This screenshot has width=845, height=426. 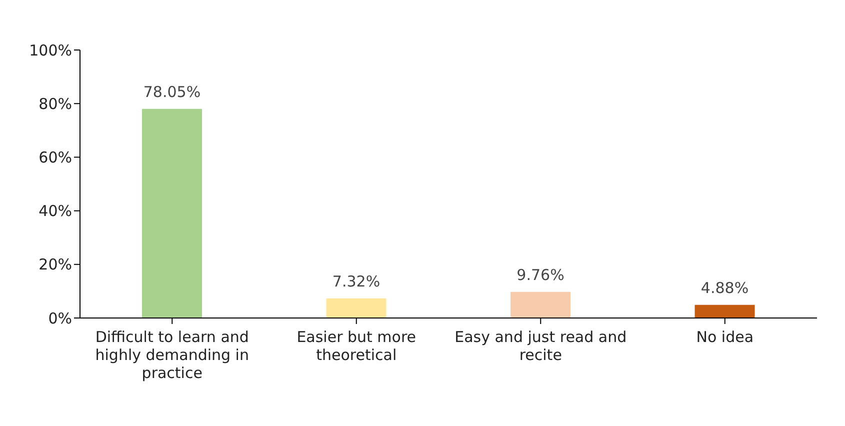 I want to click on data-label: 9.76%, so click(x=540, y=275).